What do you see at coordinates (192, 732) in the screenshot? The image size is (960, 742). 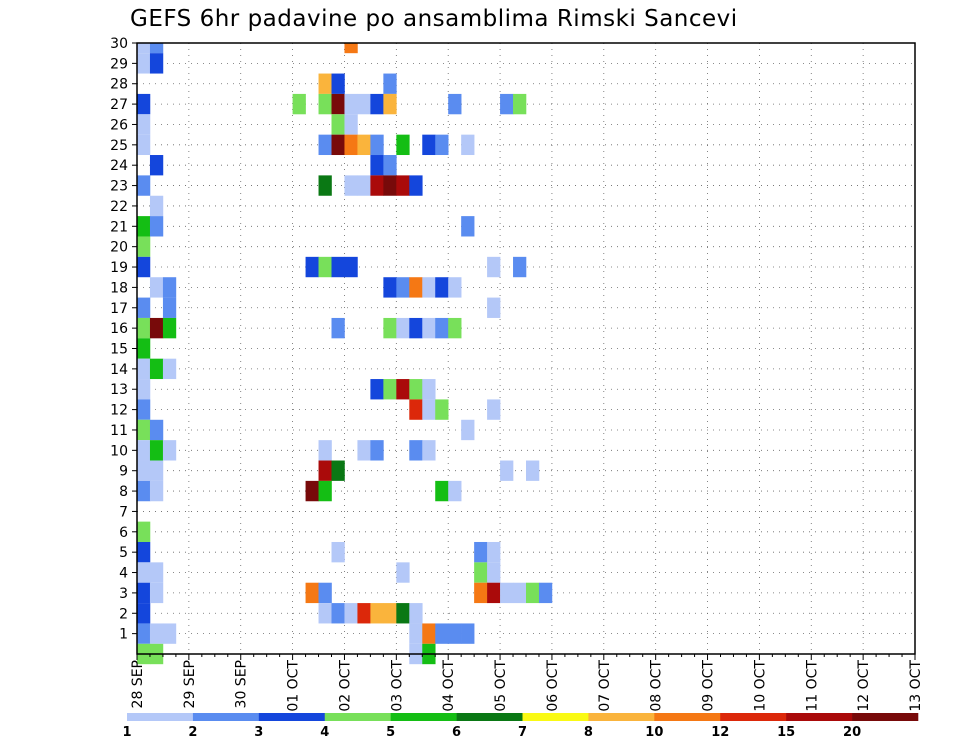 I see `colorbar-label: 2` at bounding box center [192, 732].